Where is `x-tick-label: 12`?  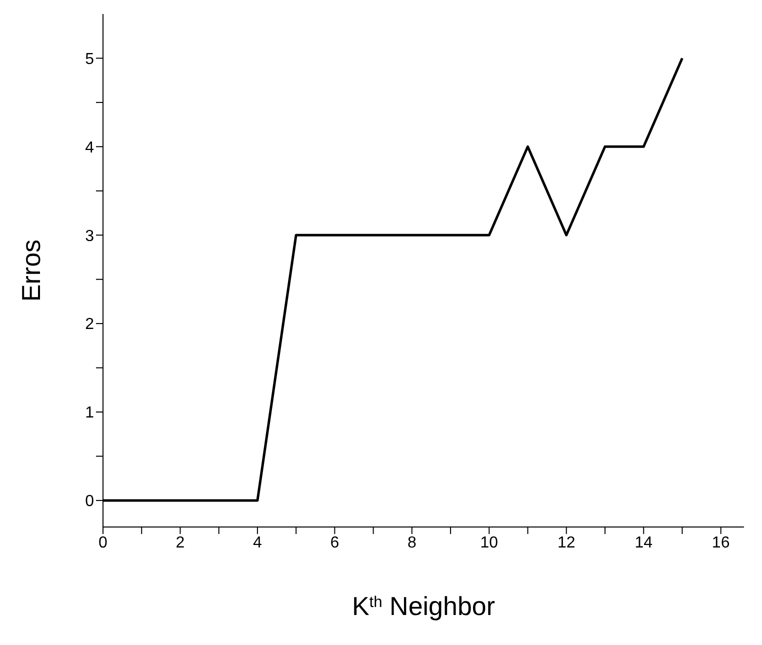 x-tick-label: 12 is located at coordinates (566, 543).